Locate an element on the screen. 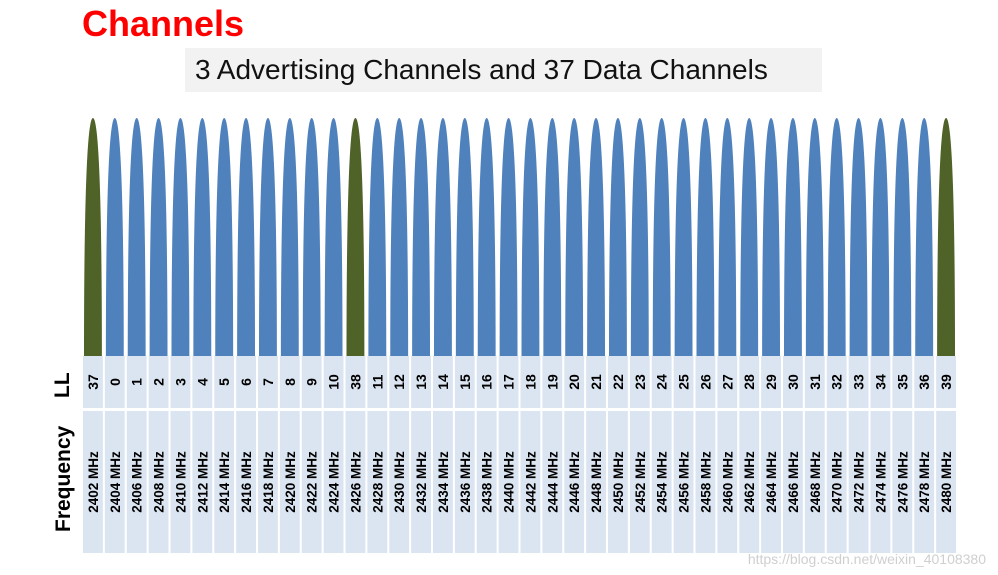  ll-channel-number: 14 is located at coordinates (443, 382).